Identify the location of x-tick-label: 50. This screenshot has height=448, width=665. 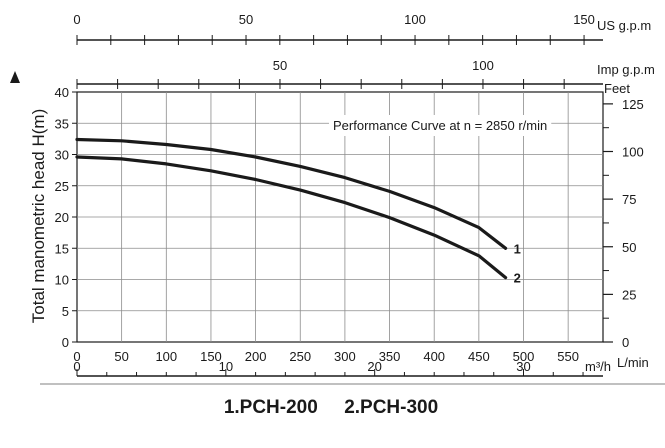
(121, 356).